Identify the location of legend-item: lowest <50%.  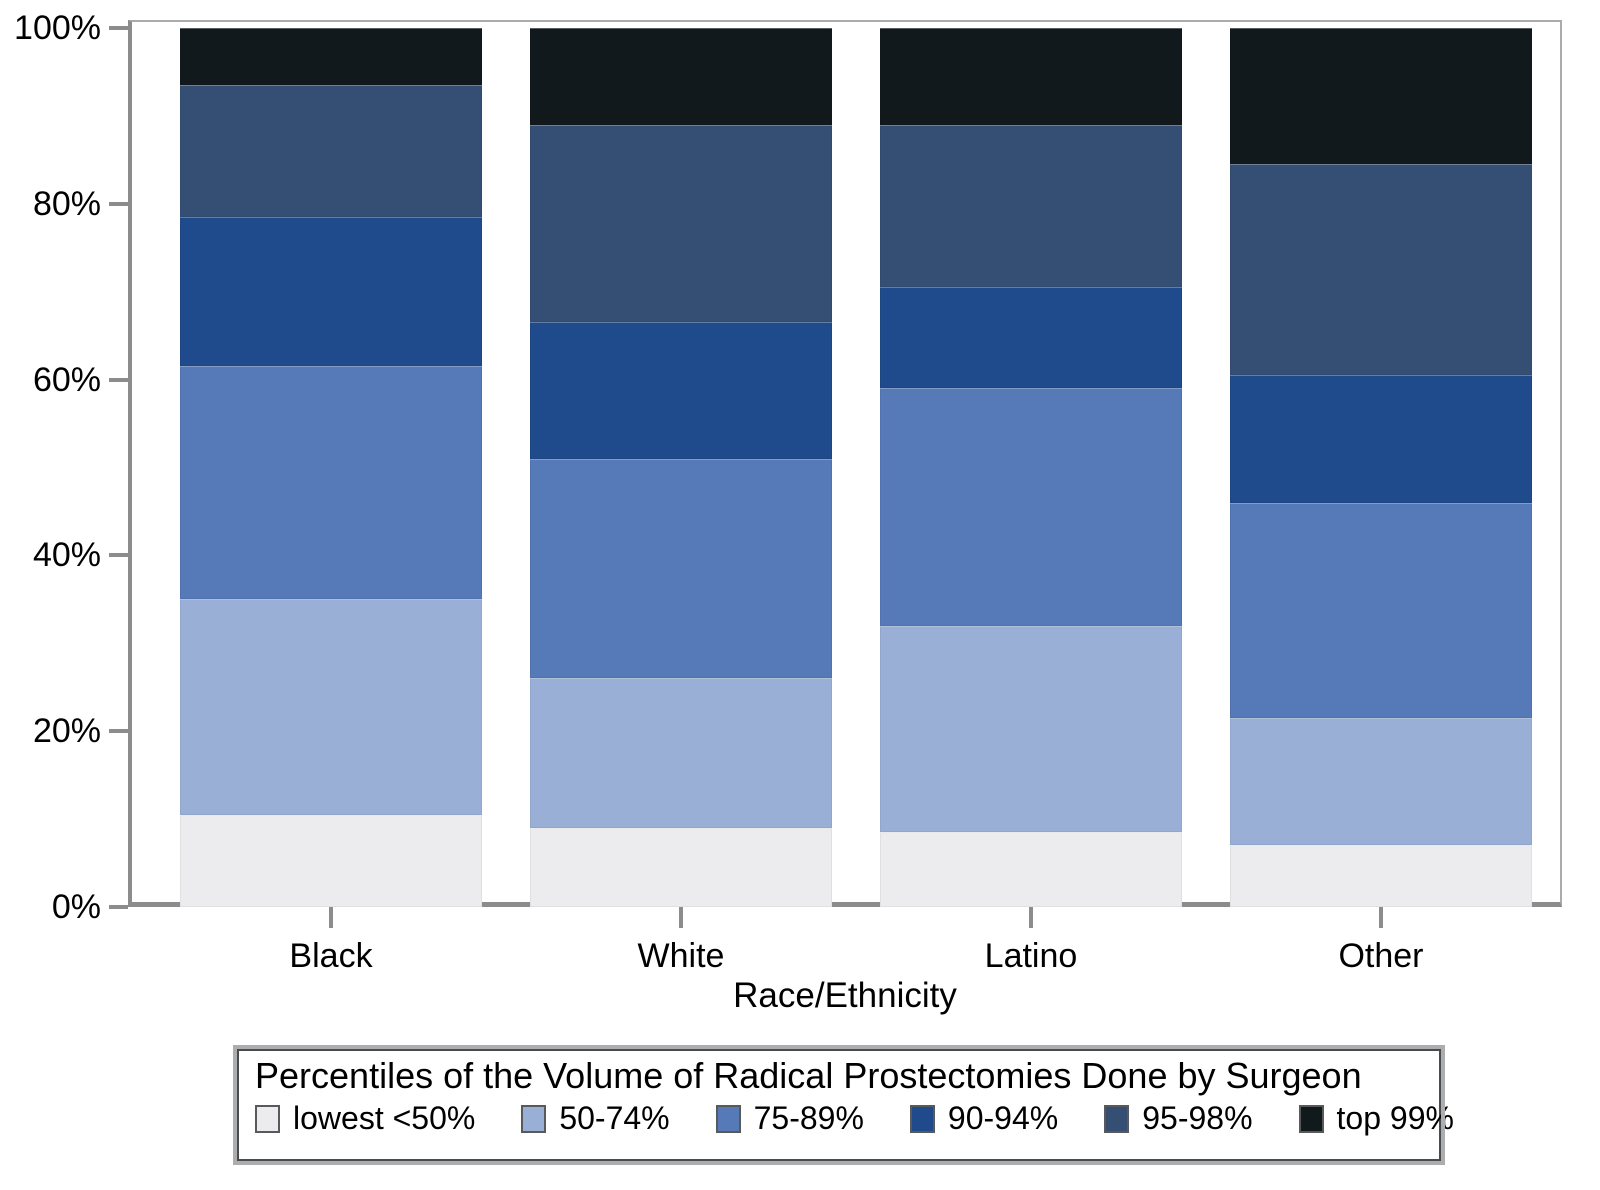
(365, 1118).